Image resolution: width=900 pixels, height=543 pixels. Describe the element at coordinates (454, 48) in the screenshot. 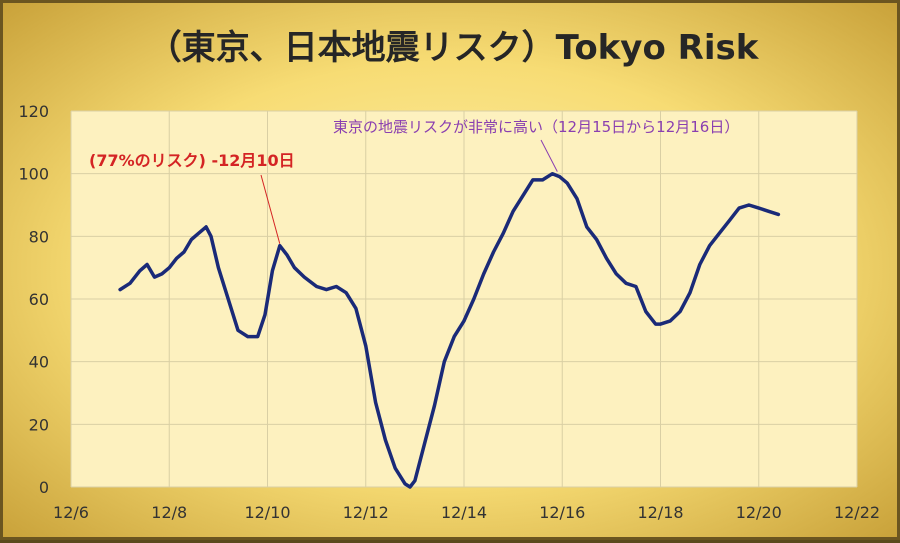

I see `chart-title: （東京、日本地震リスク）Tokyo Risk` at that location.